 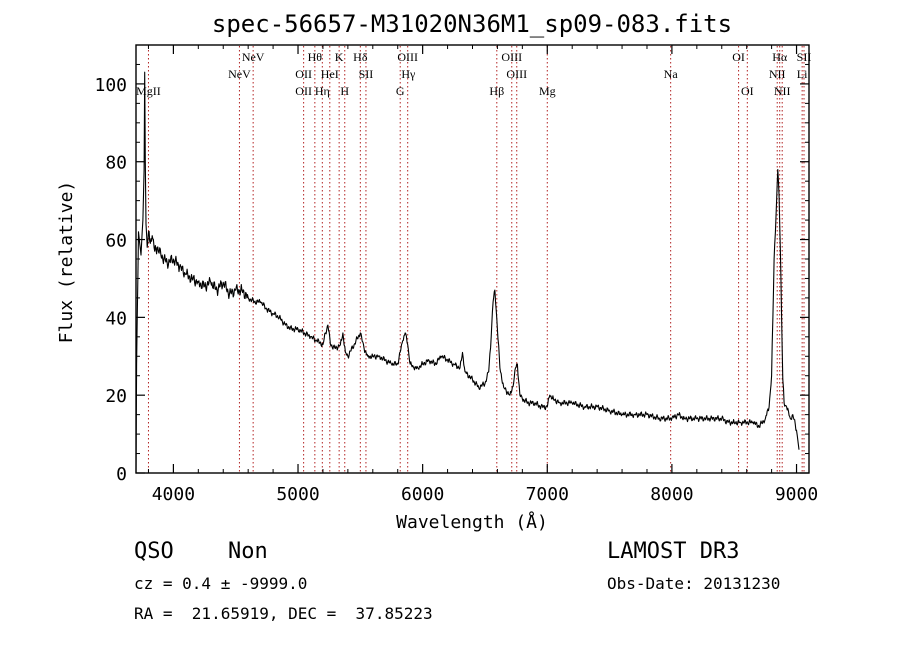 What do you see at coordinates (796, 494) in the screenshot?
I see `x-tick-label: 9000` at bounding box center [796, 494].